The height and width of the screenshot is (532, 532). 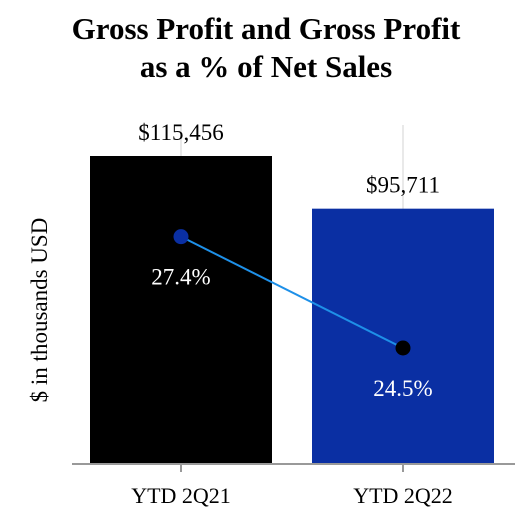 What do you see at coordinates (266, 28) in the screenshot?
I see `chart-title-line-1: Gross Profit and Gross Profit` at bounding box center [266, 28].